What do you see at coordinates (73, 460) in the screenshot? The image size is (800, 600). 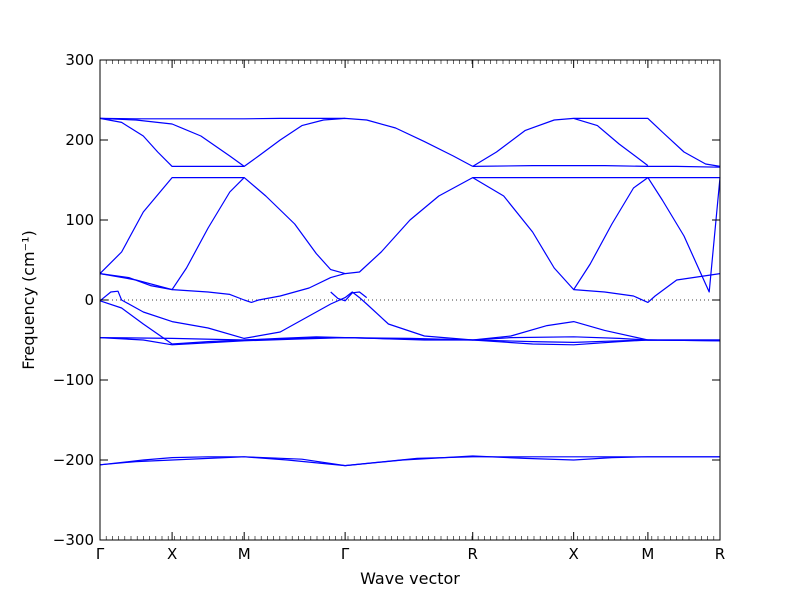 I see `y-tick-label: −200` at bounding box center [73, 460].